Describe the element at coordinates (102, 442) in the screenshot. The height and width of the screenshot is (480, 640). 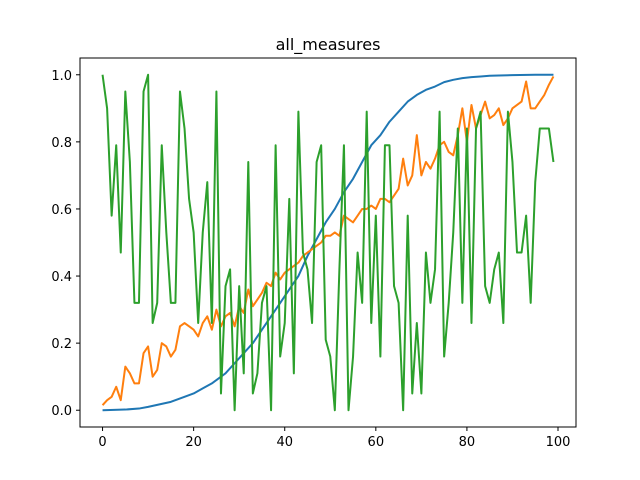
I see `x-tick-label: 0` at that location.